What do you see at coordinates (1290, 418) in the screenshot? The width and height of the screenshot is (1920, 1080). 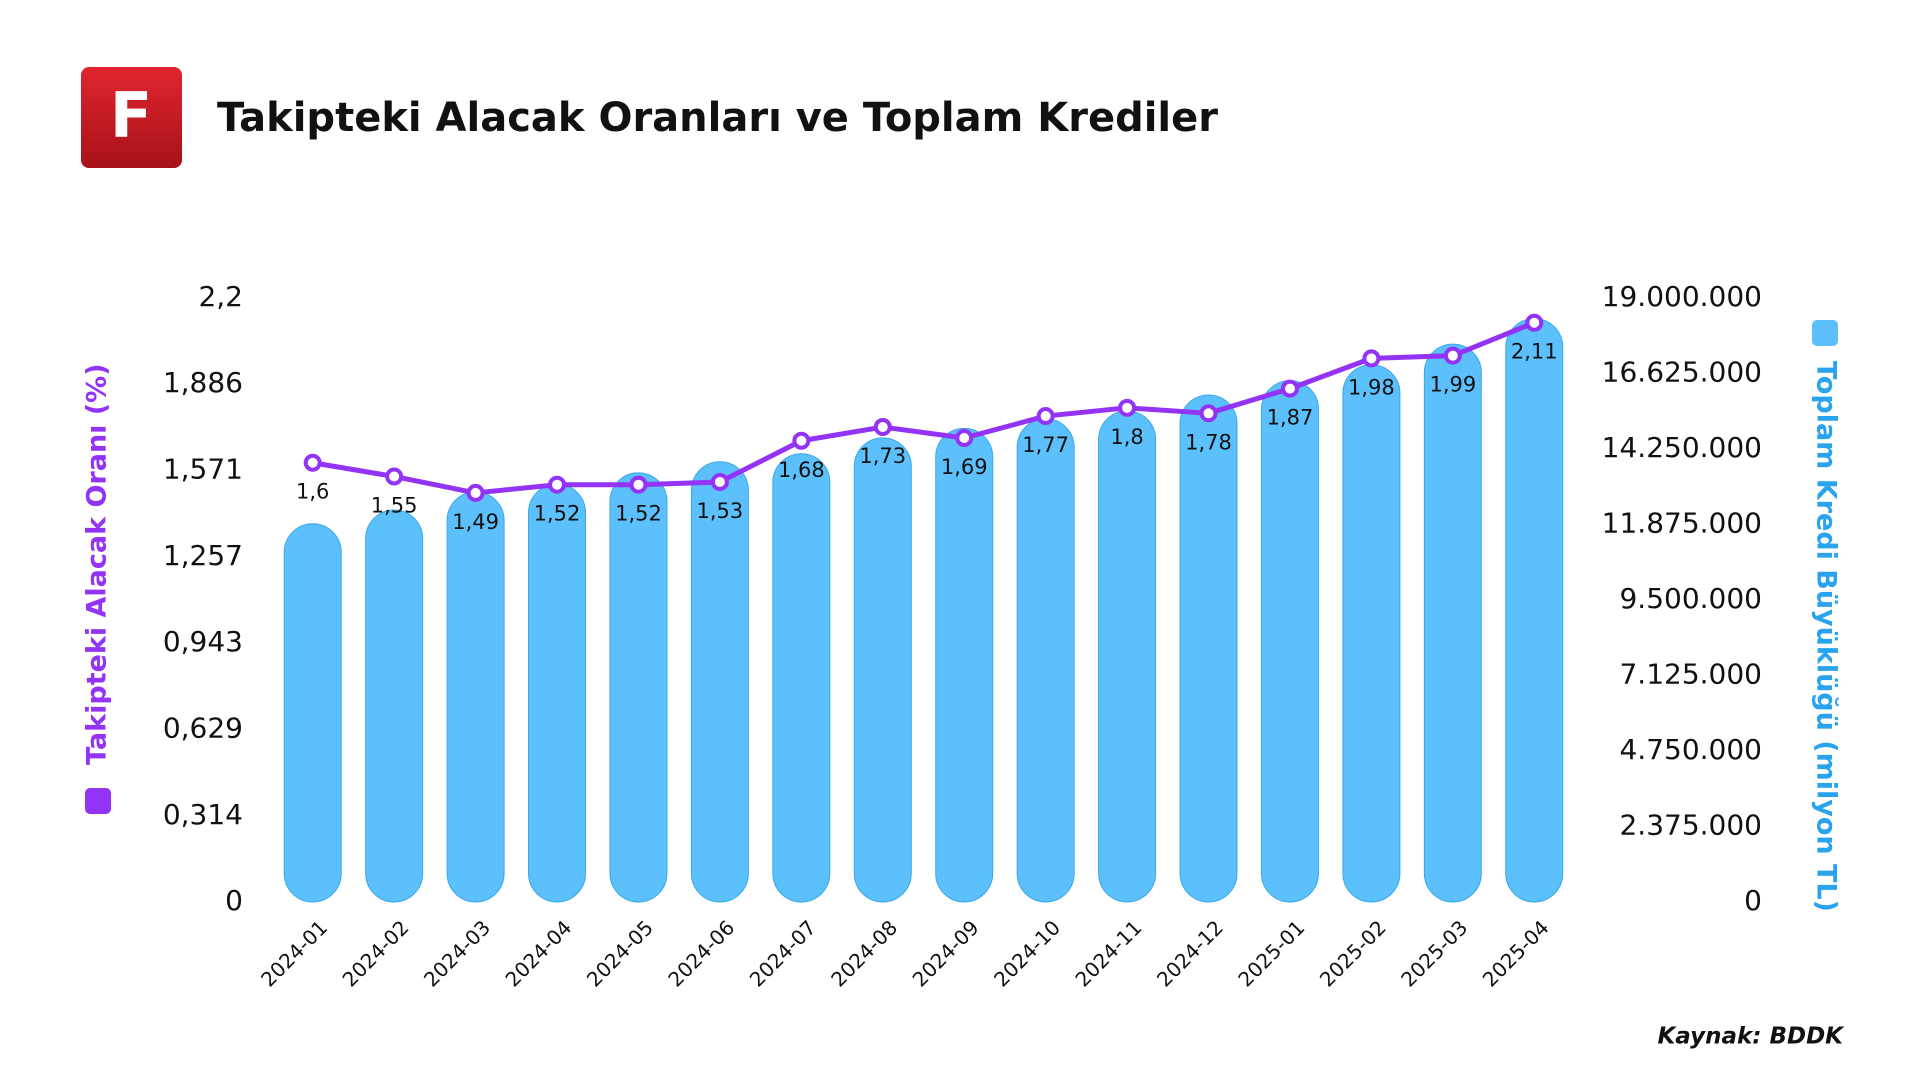 I see `data-label: 1,87` at bounding box center [1290, 418].